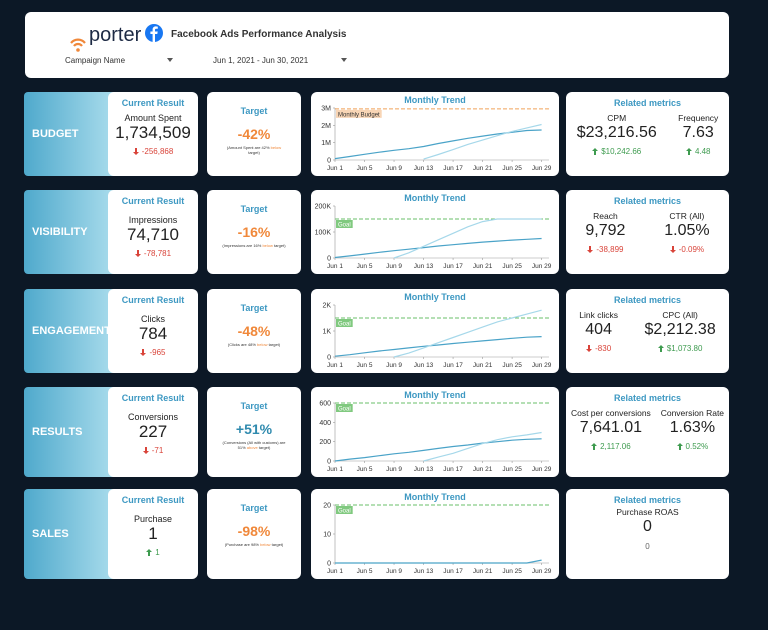 Image resolution: width=768 pixels, height=630 pixels. Describe the element at coordinates (692, 427) in the screenshot. I see `metric-value: 1.63%` at that location.